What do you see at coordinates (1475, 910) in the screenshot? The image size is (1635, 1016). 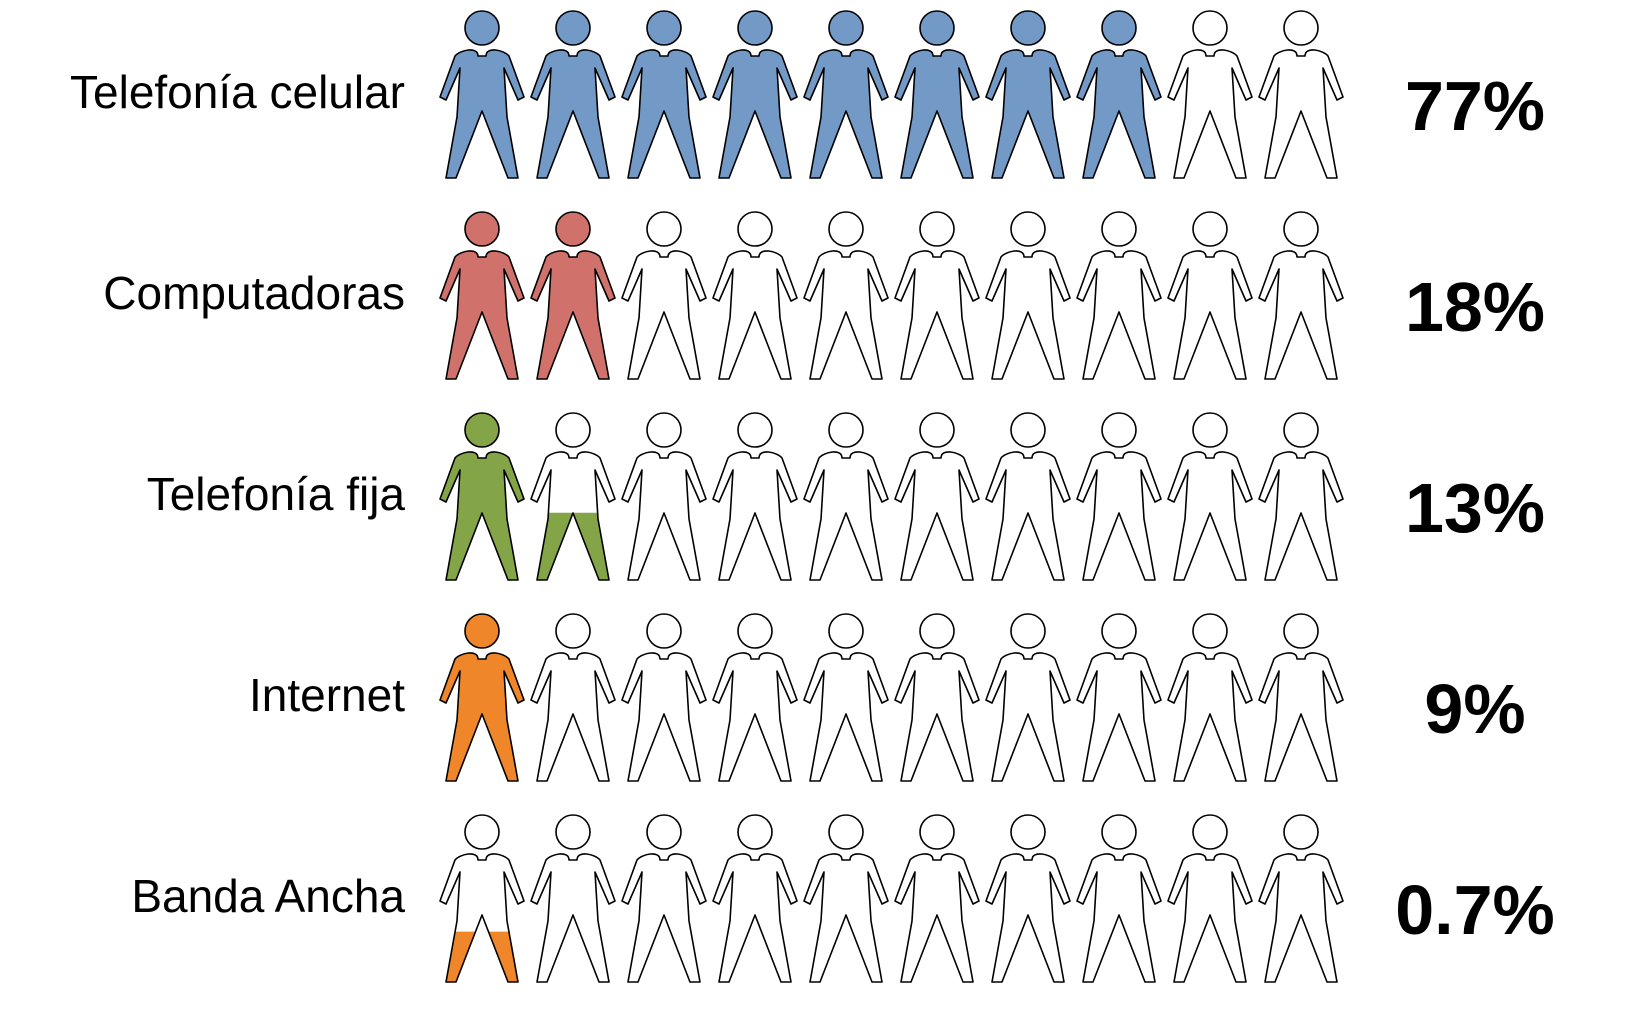 I see `row-value: 0.7%` at bounding box center [1475, 910].